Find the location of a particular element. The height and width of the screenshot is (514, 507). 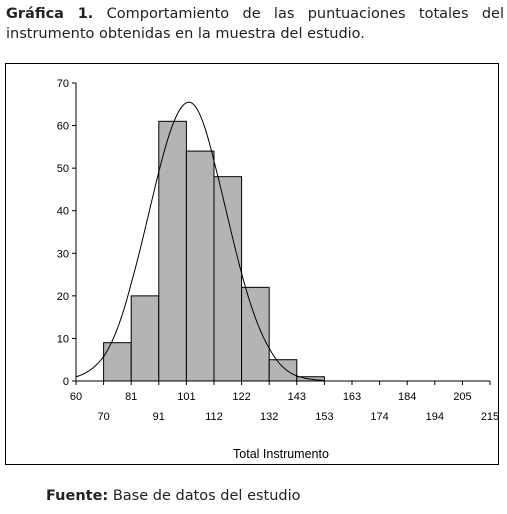

x-tick-label: 215 is located at coordinates (490, 417).